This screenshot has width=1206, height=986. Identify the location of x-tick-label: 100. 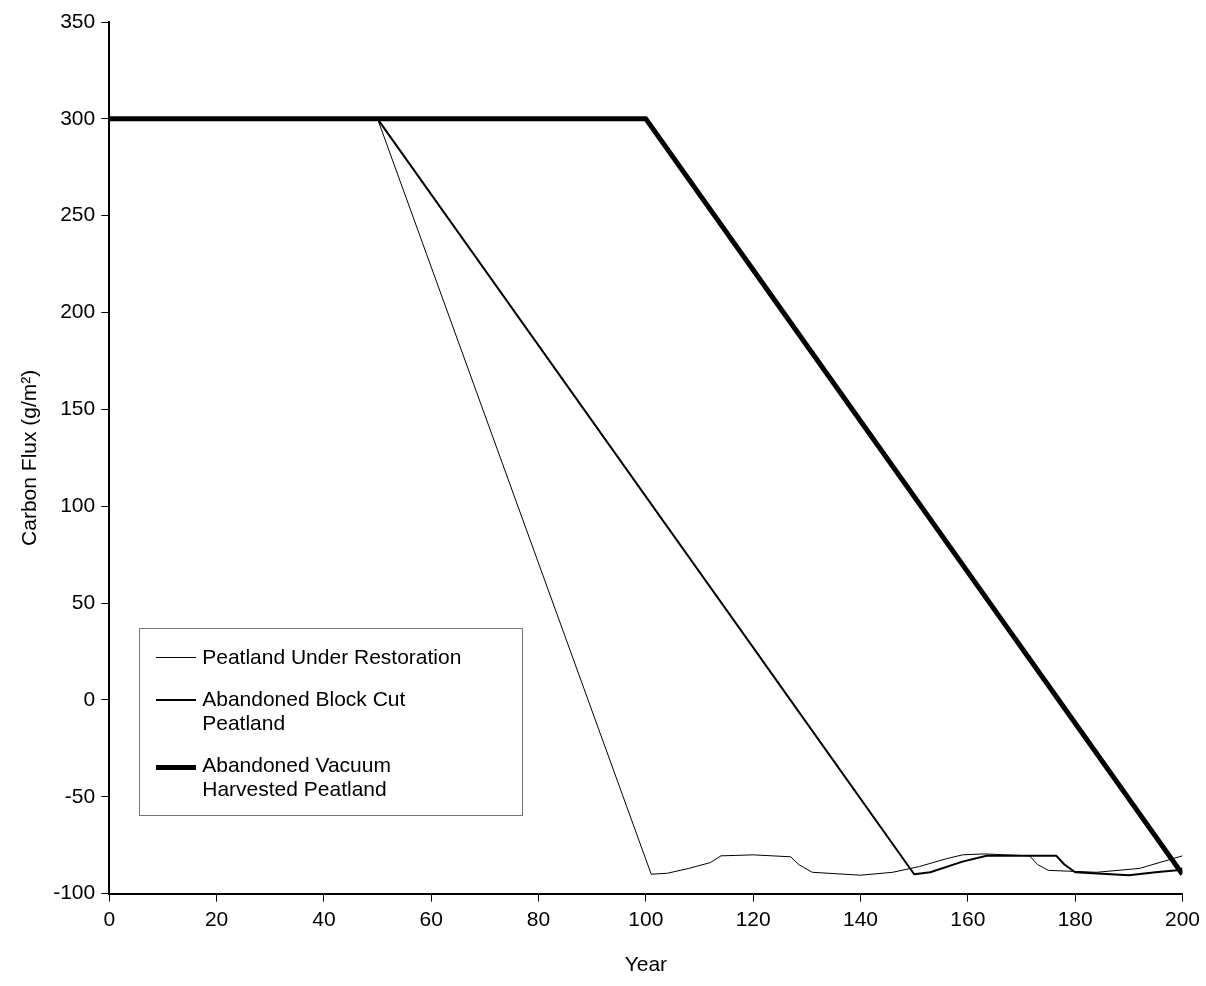
(646, 918).